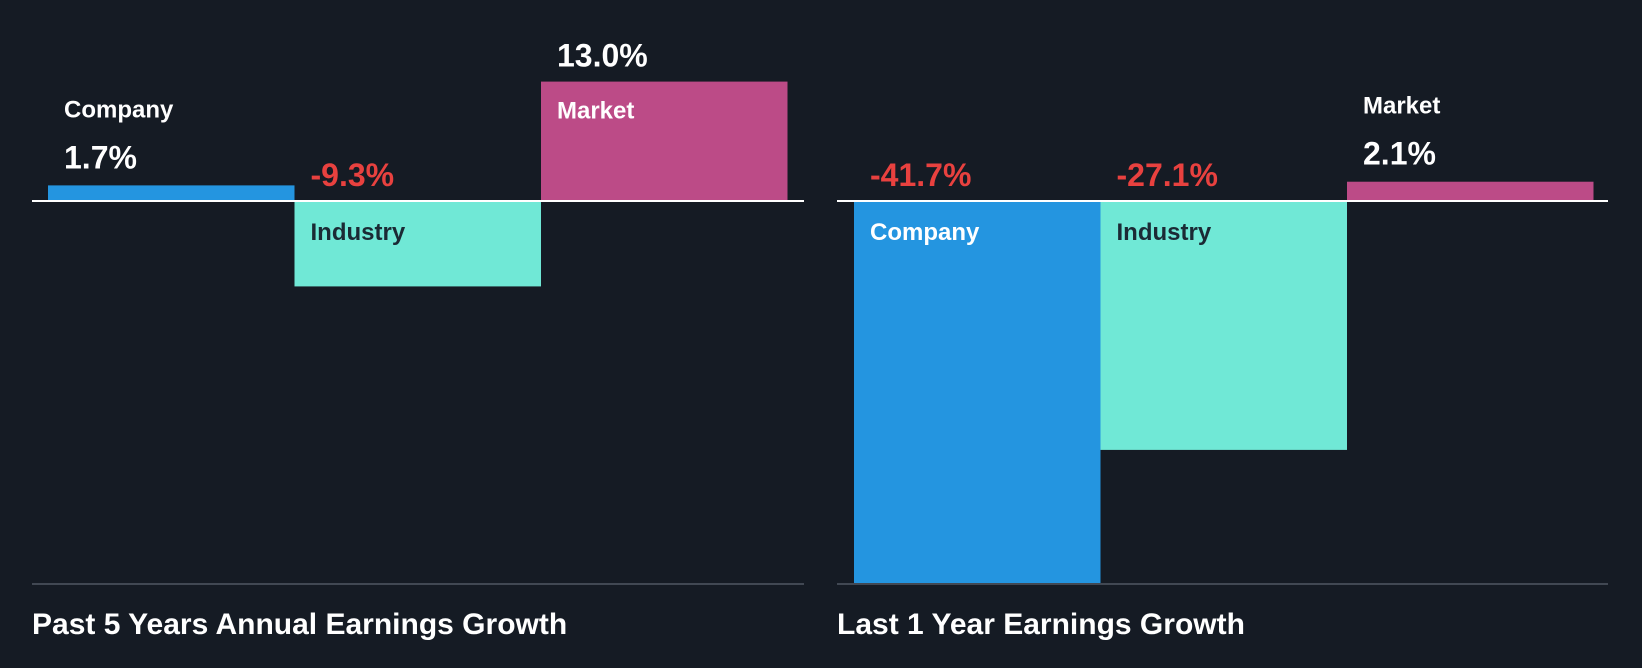 The height and width of the screenshot is (668, 1642). What do you see at coordinates (171, 193) in the screenshot?
I see `bar-company-chart1` at bounding box center [171, 193].